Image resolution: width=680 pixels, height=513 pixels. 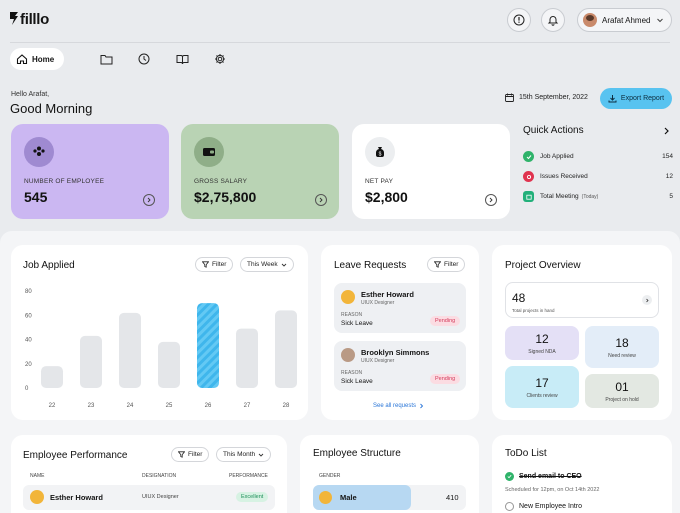 What do you see at coordinates (598, 156) in the screenshot?
I see `quick-action-job-applied: Job Applied 154` at bounding box center [598, 156].